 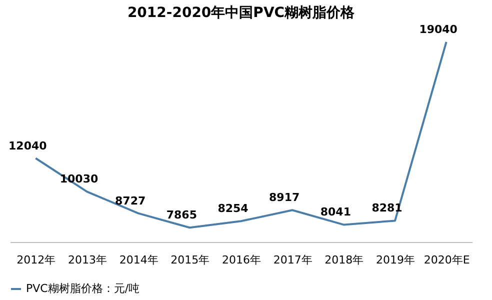 I want to click on data-label: 12040, so click(x=28, y=145).